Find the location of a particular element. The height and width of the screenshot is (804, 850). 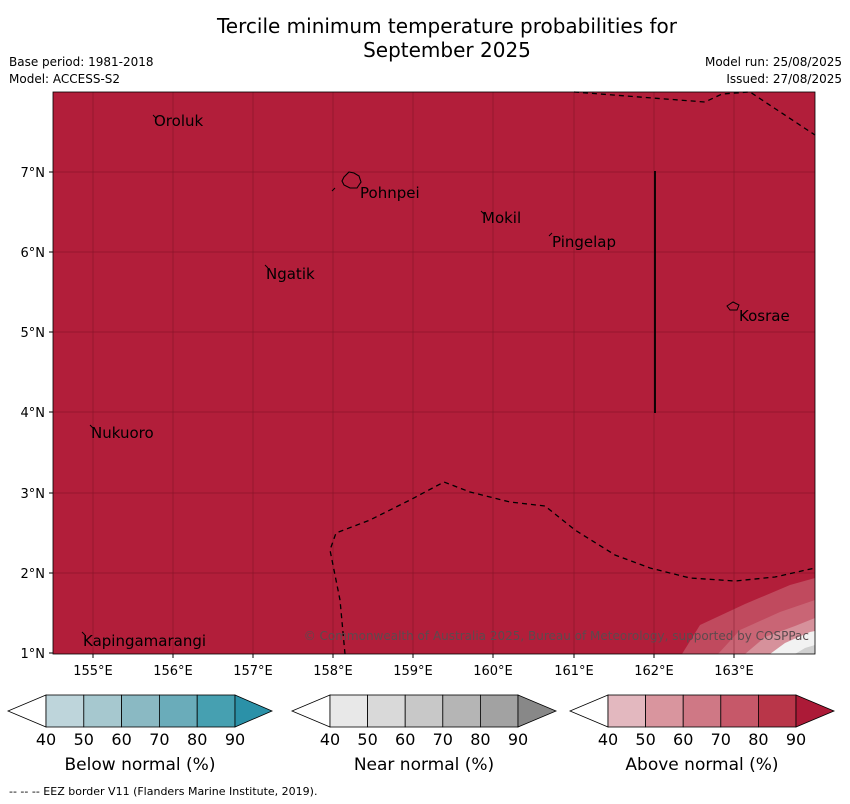

meta-right: Model run: 25/08/2025 Issued: 27/08/2025 is located at coordinates (773, 71).